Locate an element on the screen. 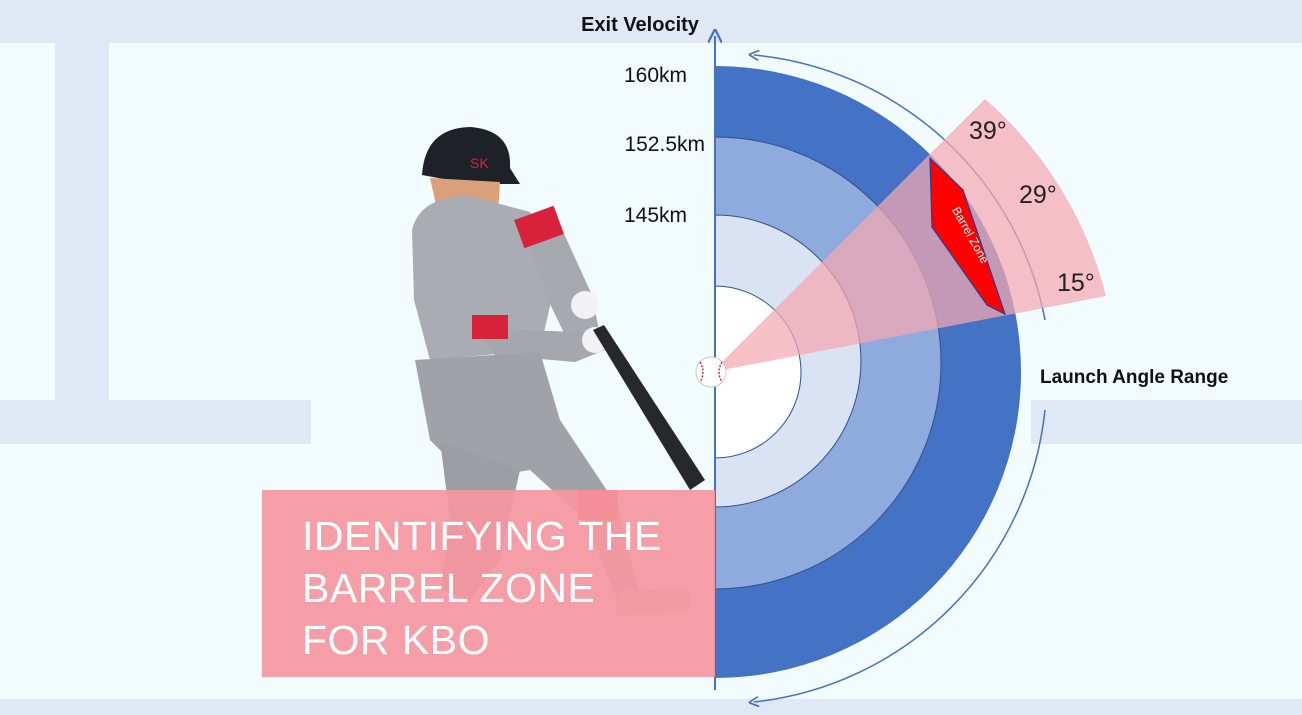 This screenshot has height=715, width=1302. page-title: IDENTIFYING THE BARREL ZONE FOR KBO is located at coordinates (502, 588).